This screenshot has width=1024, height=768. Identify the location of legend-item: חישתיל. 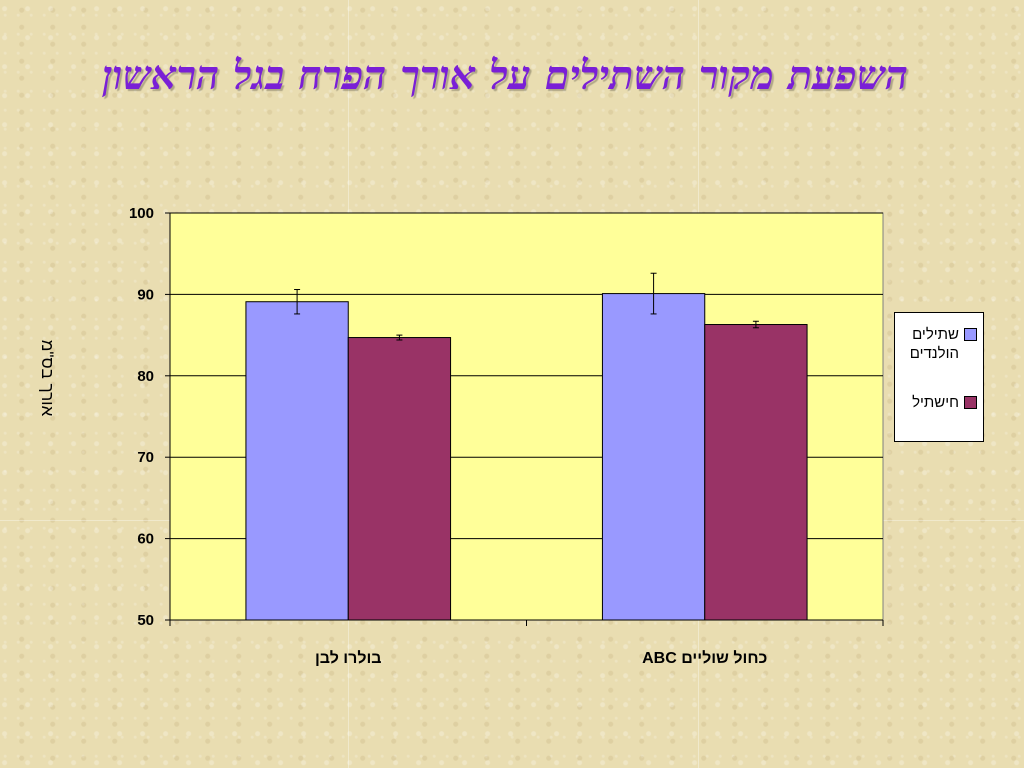
(940, 402).